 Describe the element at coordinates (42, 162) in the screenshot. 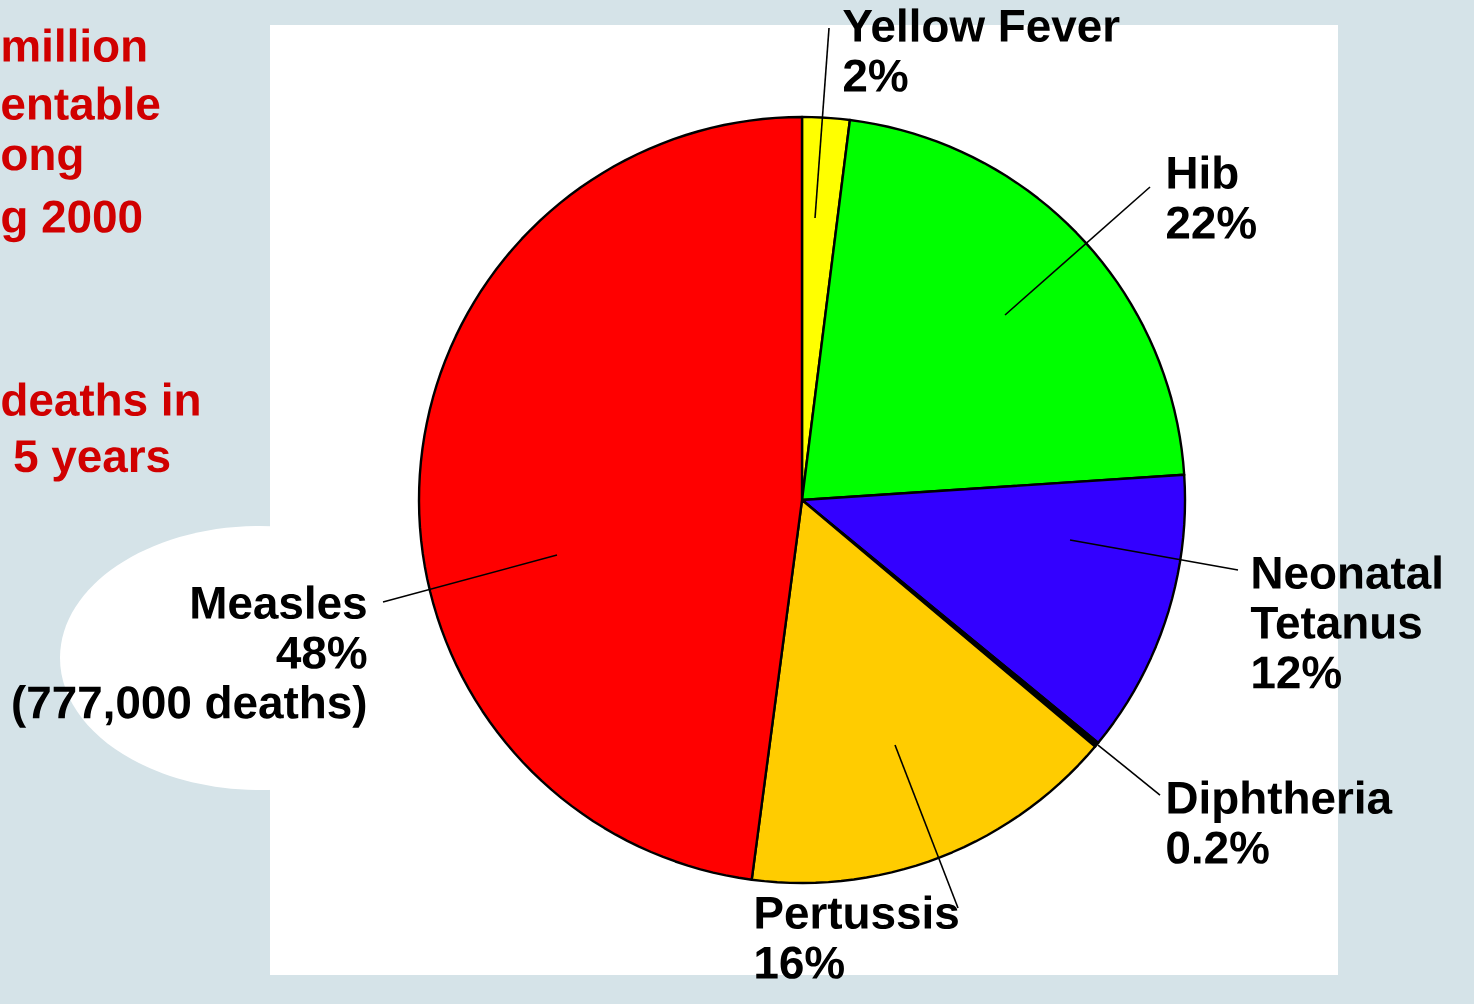

I see `text: ong` at that location.